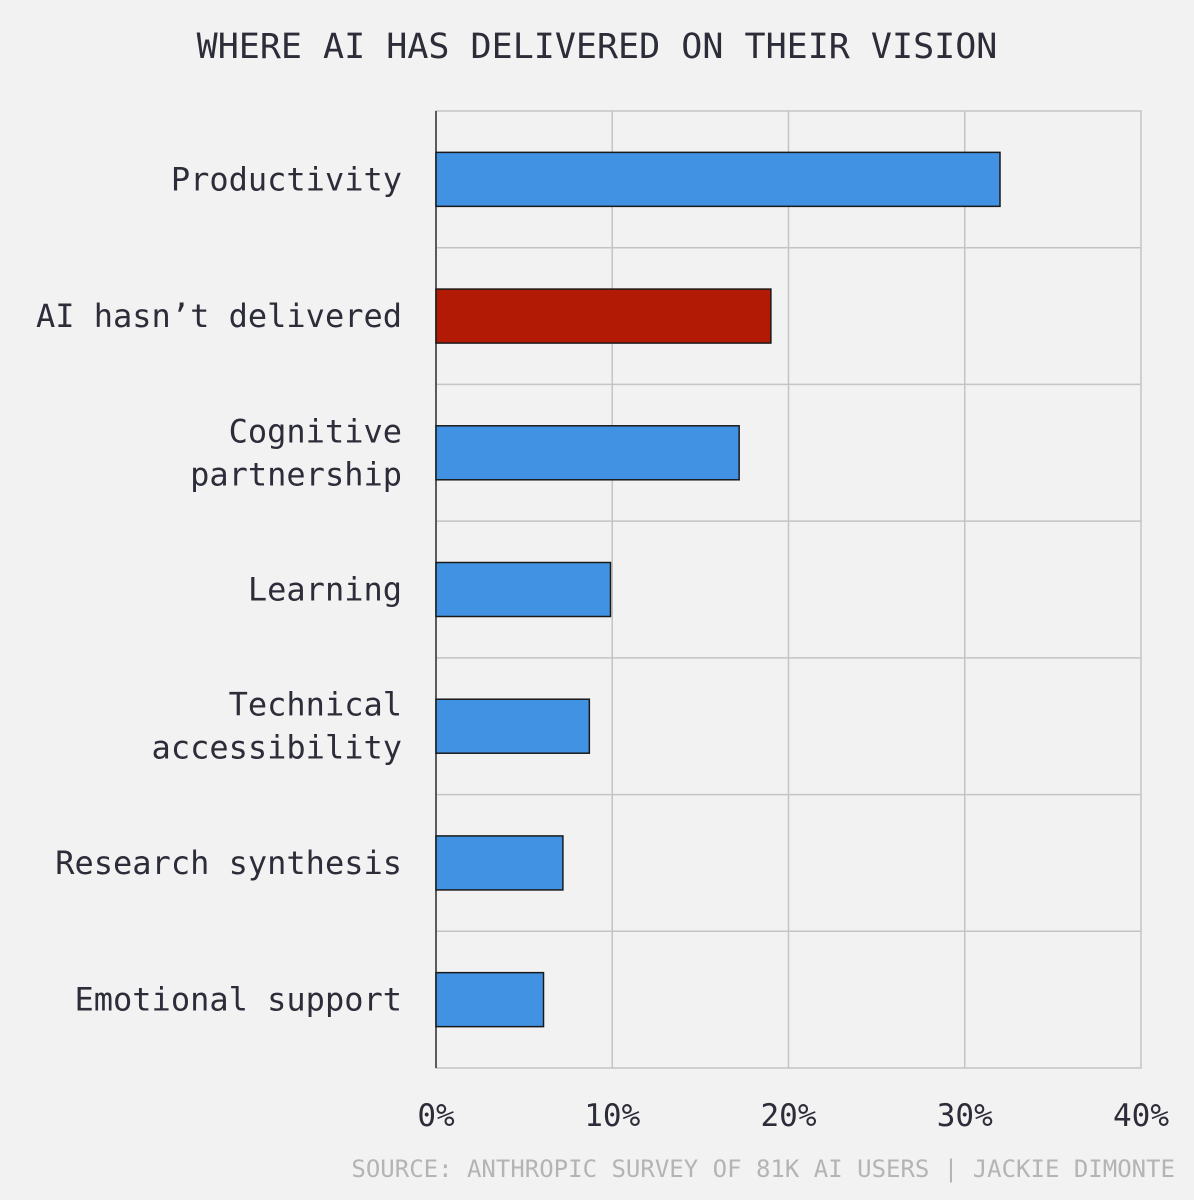 The height and width of the screenshot is (1200, 1194). Describe the element at coordinates (296, 474) in the screenshot. I see `category-label: partnership` at that location.